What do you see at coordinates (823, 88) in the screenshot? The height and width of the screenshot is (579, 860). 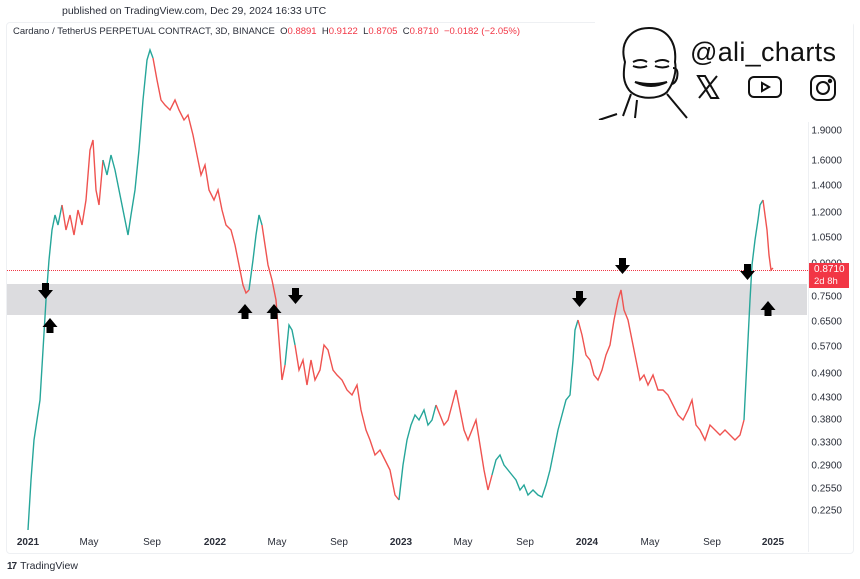 I see `instagram-icon` at bounding box center [823, 88].